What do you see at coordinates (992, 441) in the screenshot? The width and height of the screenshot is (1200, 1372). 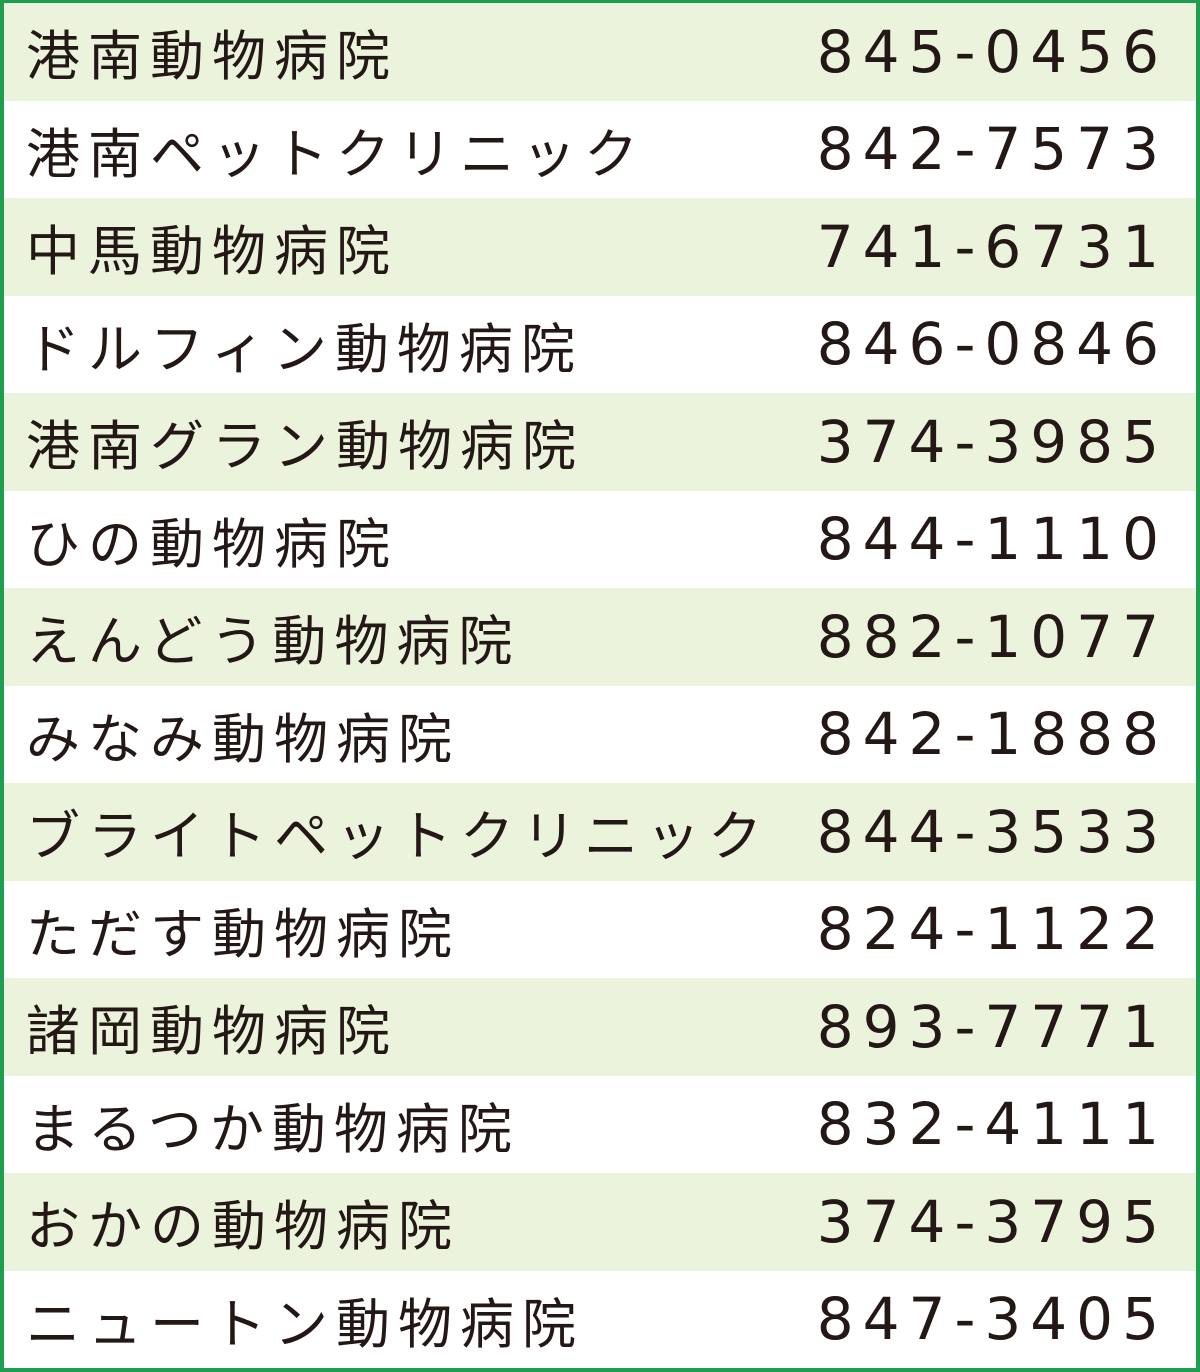 I see `clinic-phone: 374-3985` at bounding box center [992, 441].